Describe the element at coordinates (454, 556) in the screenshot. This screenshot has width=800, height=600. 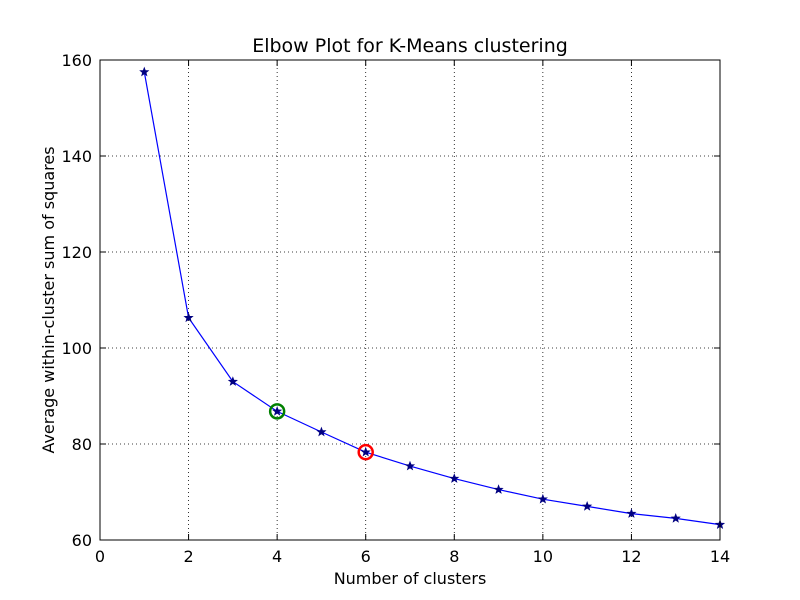
I see `x-tick-label: 8` at that location.